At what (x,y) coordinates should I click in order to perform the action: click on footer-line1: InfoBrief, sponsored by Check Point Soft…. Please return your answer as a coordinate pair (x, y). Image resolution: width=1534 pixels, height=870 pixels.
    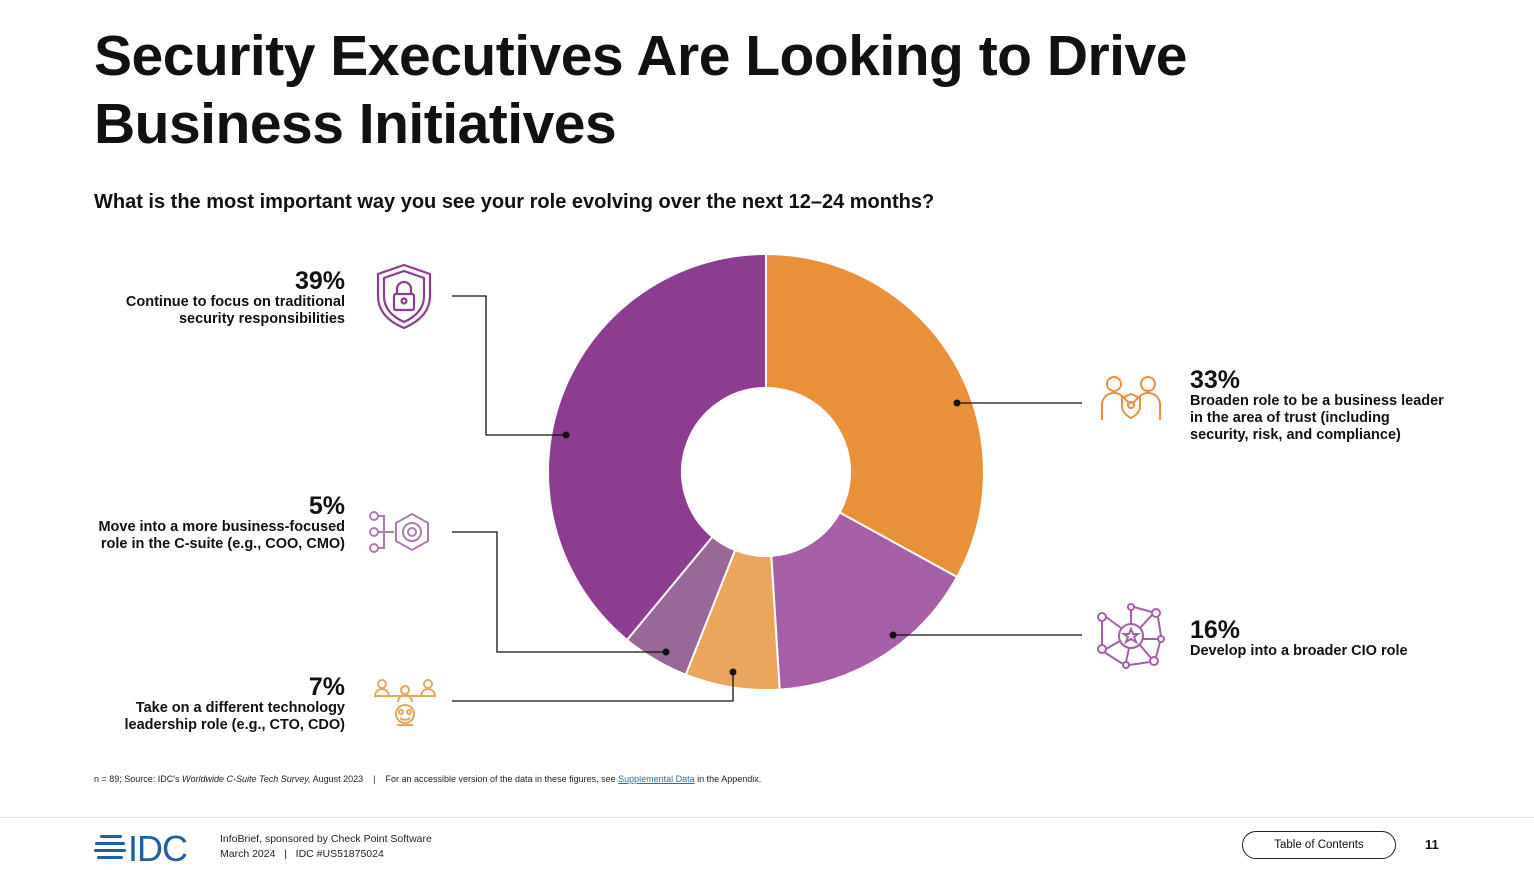
    Looking at the image, I should click on (326, 839).